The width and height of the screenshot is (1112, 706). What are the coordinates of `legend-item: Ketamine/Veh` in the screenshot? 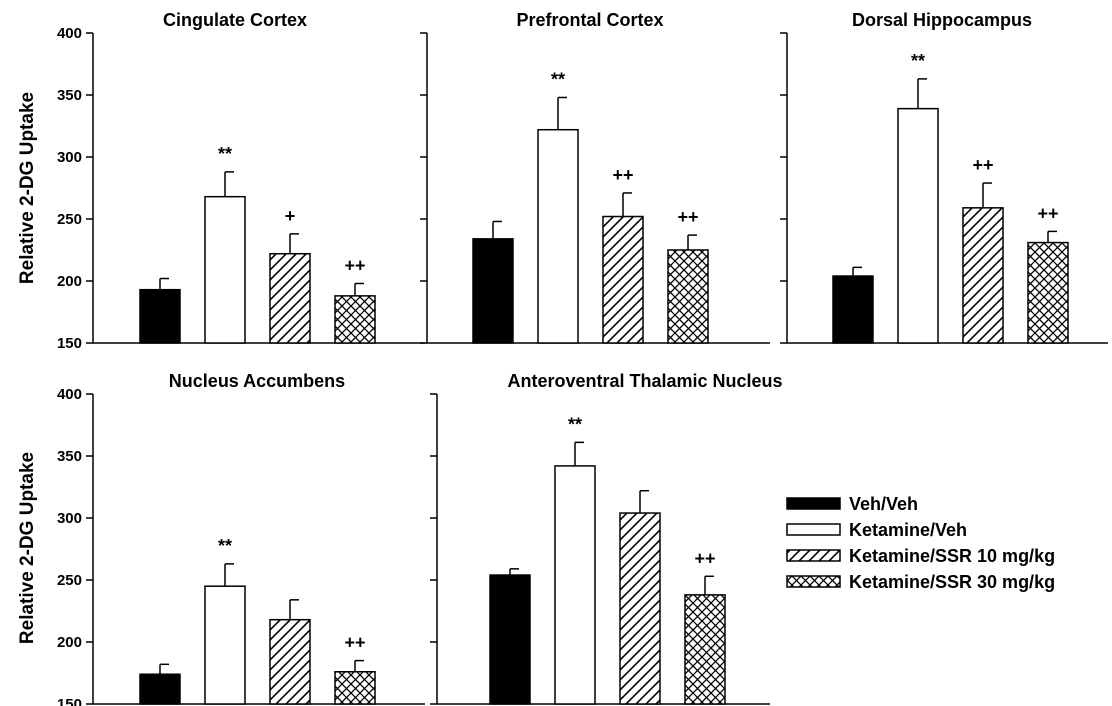 It's located at (876, 530).